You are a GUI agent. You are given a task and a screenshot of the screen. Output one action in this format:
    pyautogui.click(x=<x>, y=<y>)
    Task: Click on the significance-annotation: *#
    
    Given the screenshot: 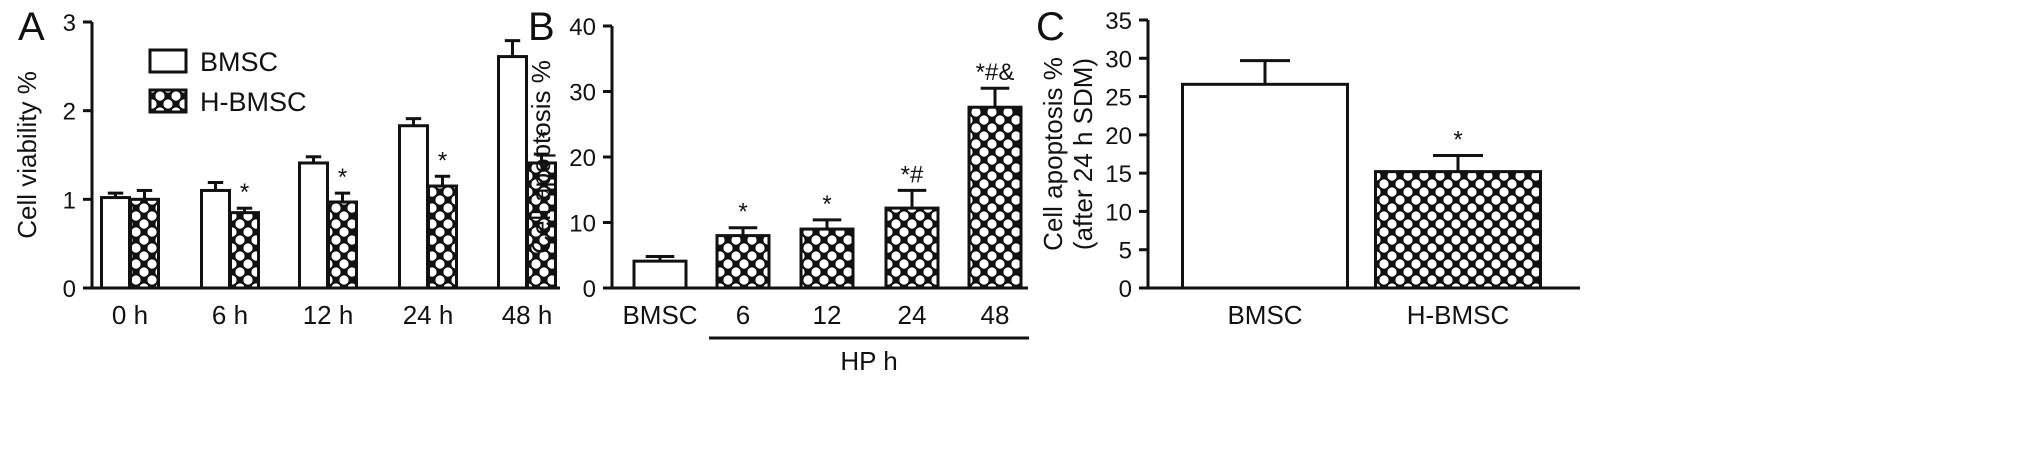 What is the action you would take?
    pyautogui.click(x=912, y=174)
    